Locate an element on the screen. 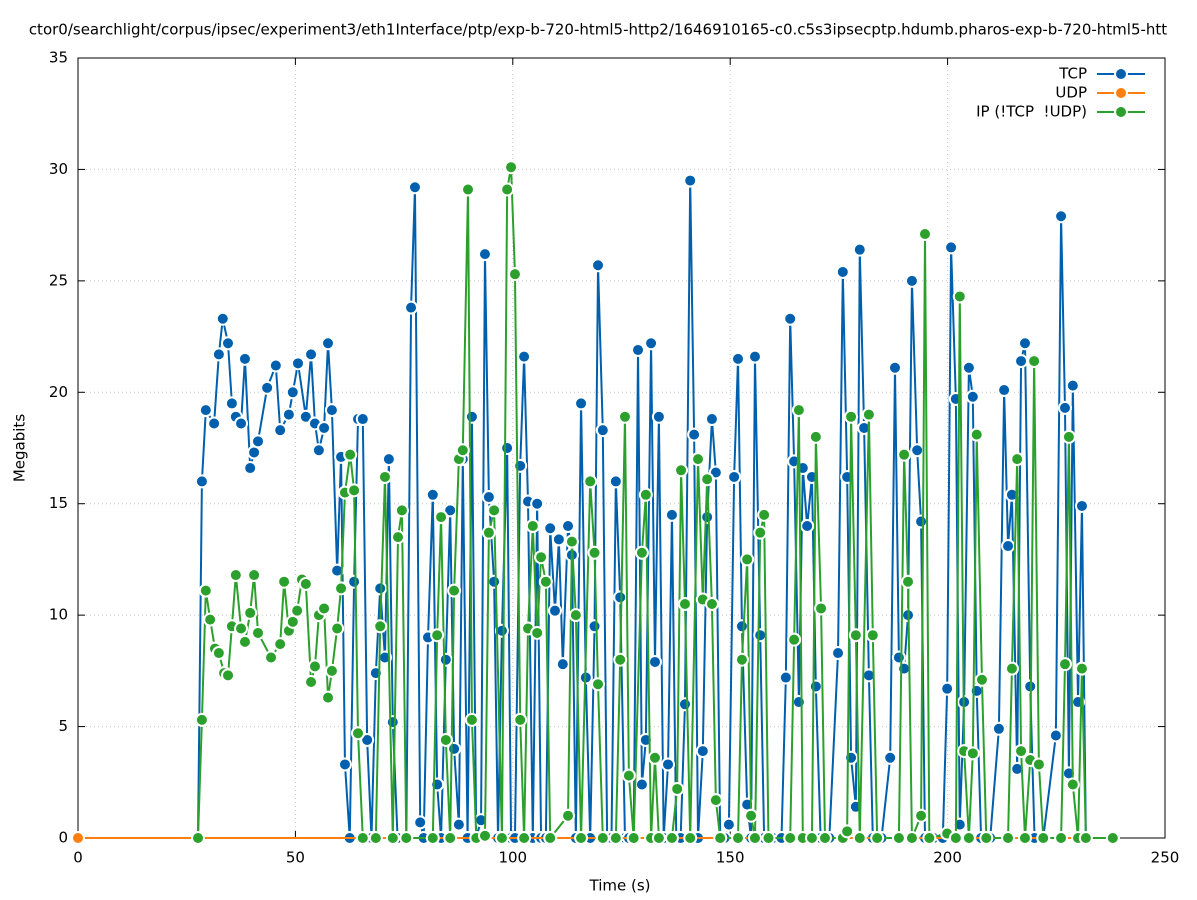  x-tick-label: 250 is located at coordinates (1165, 858).